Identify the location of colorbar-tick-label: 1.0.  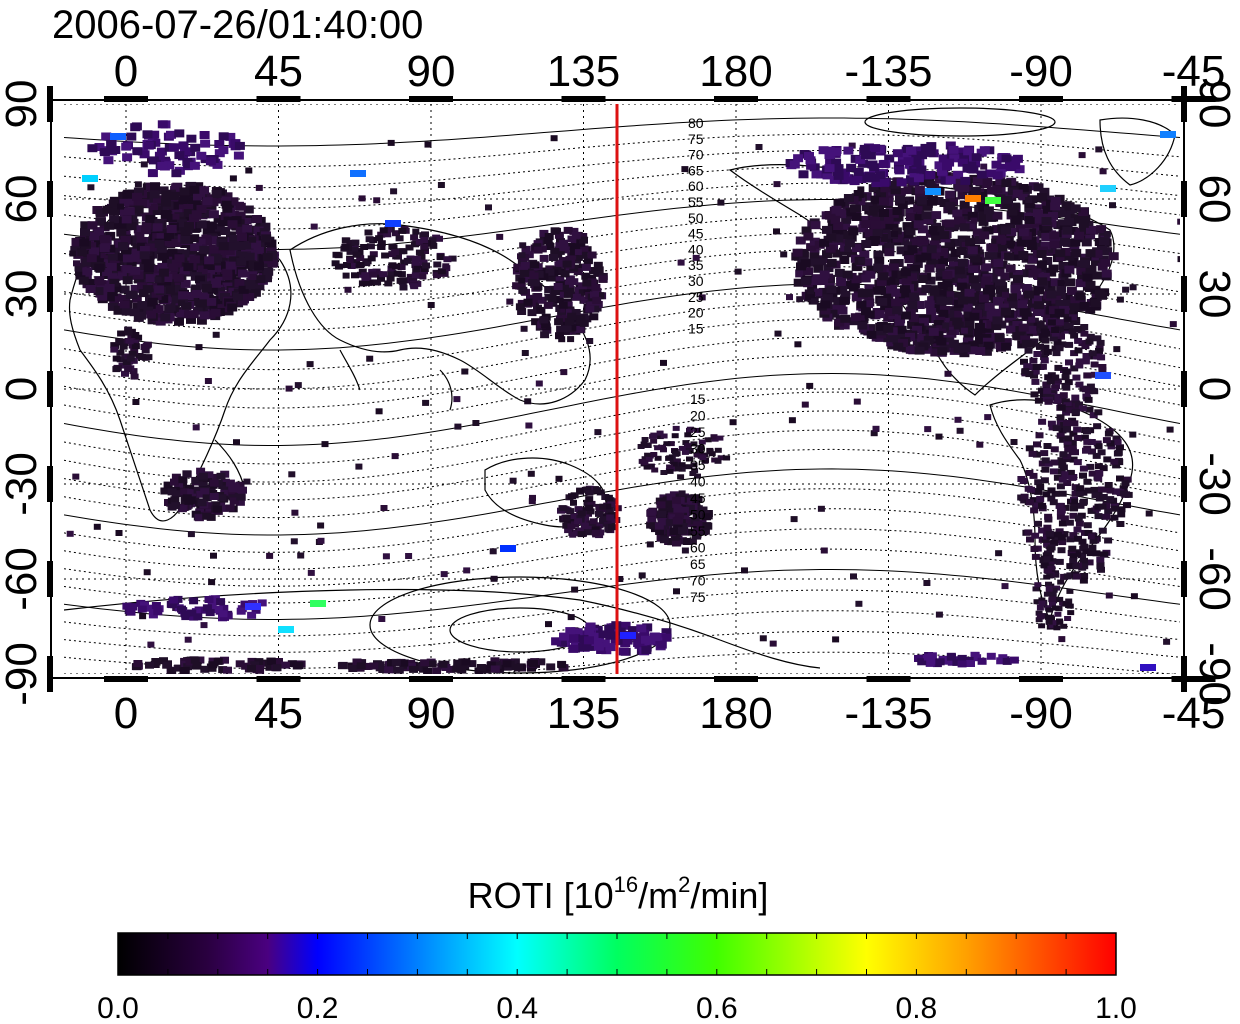
(1116, 1008).